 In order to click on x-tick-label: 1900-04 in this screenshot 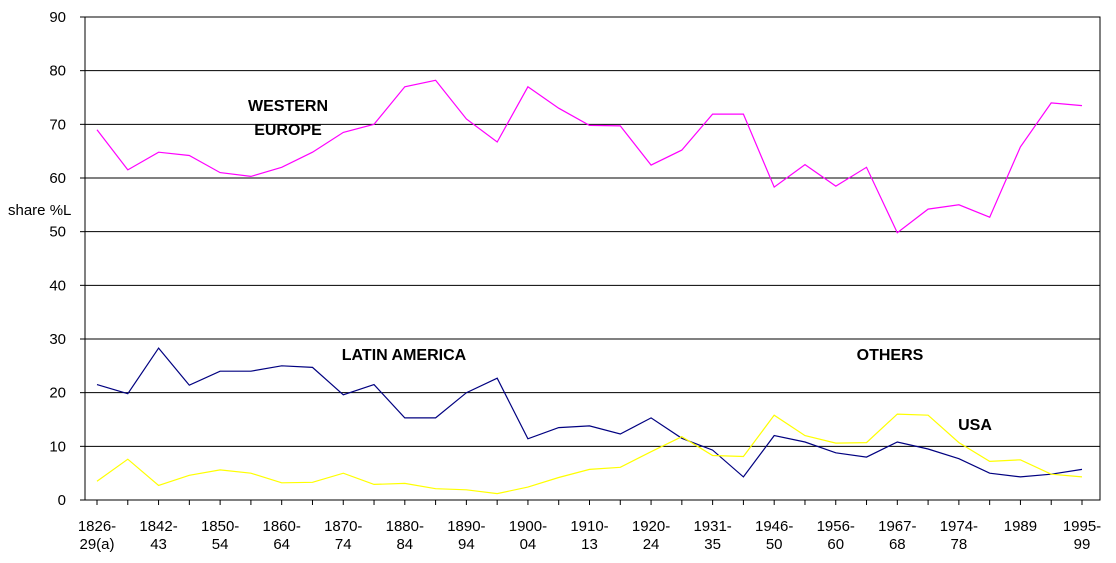, I will do `click(528, 535)`.